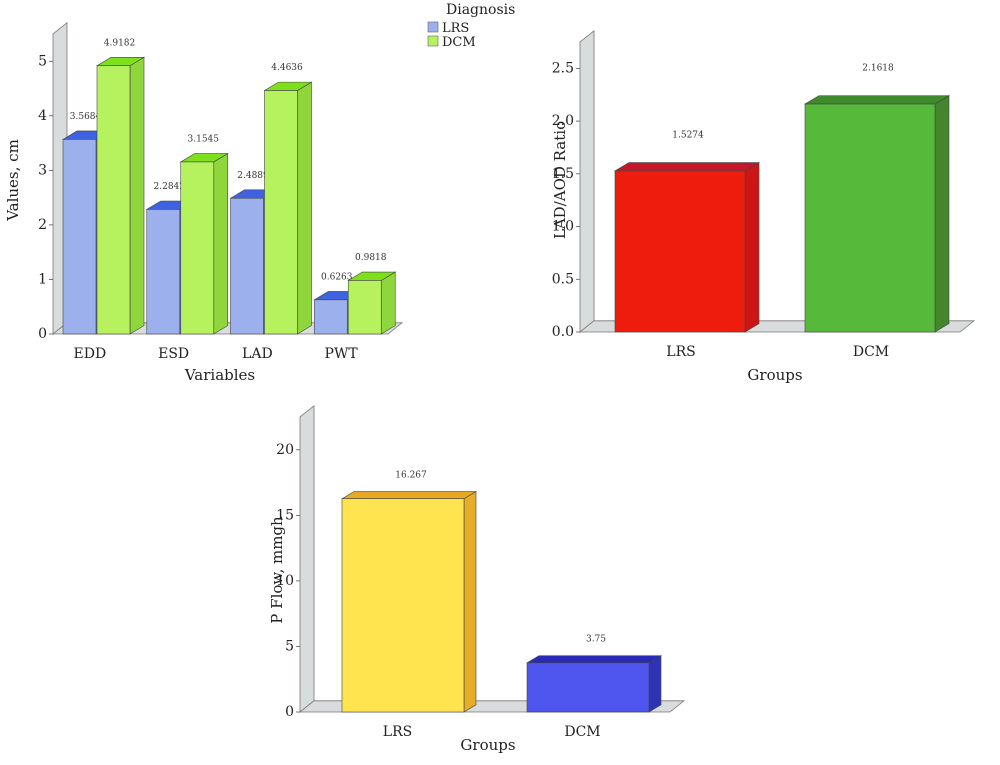 Image resolution: width=1000 pixels, height=765 pixels. What do you see at coordinates (173, 354) in the screenshot?
I see `x-tick-label: ESD` at bounding box center [173, 354].